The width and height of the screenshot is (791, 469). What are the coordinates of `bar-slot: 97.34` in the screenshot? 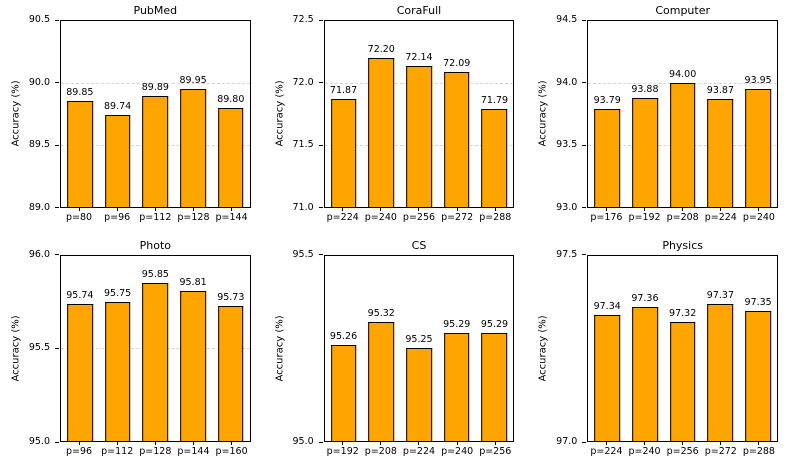 It's located at (607, 348).